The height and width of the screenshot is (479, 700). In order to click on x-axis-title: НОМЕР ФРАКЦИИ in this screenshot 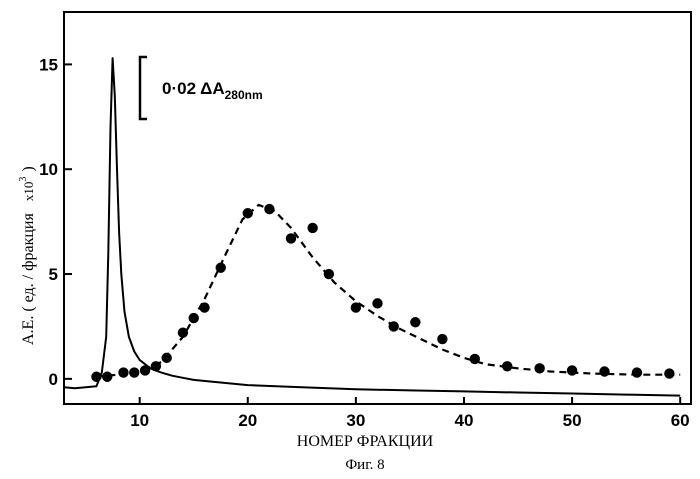, I will do `click(365, 441)`.